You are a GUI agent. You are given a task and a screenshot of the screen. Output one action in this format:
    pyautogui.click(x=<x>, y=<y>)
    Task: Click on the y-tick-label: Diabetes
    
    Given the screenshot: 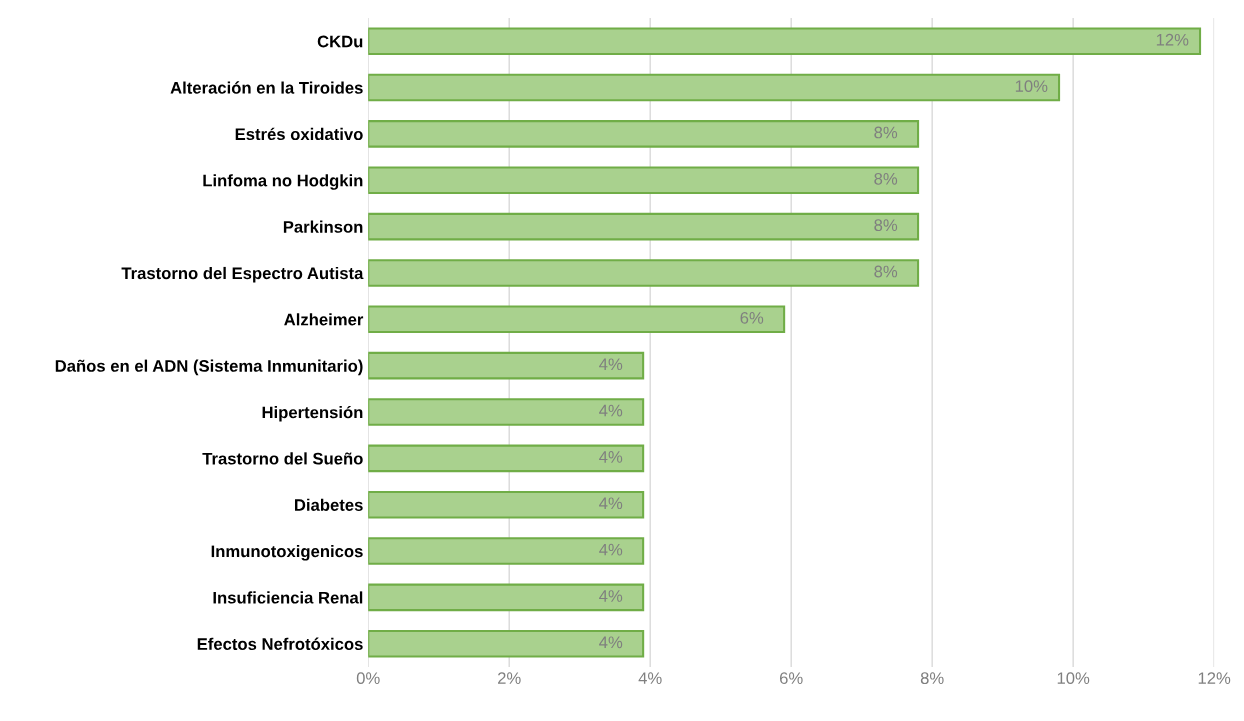 What is the action you would take?
    pyautogui.click(x=329, y=504)
    